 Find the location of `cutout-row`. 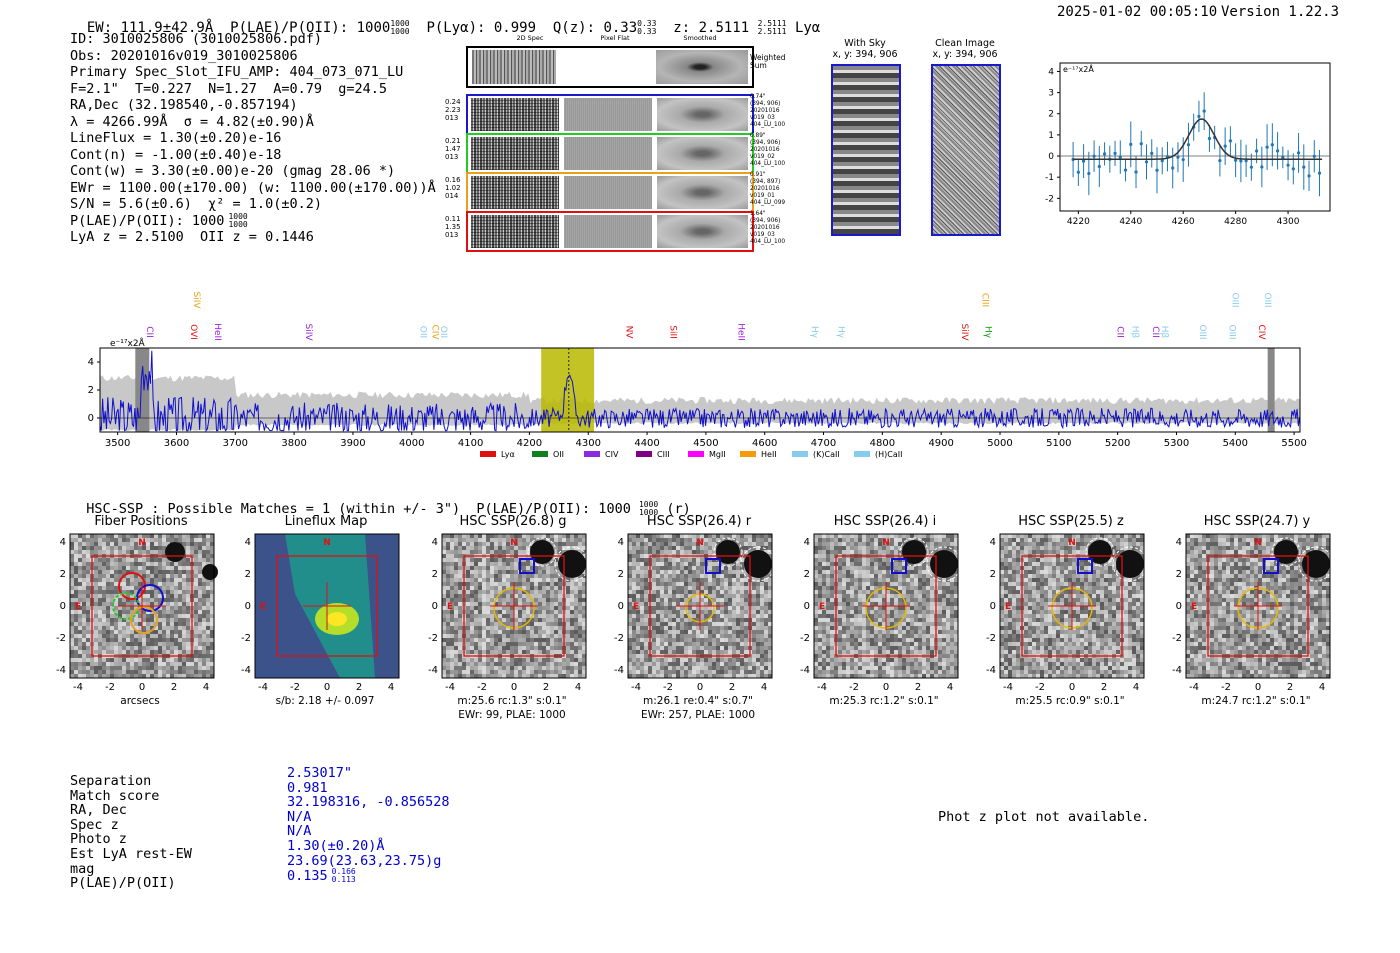

cutout-row is located at coordinates (610, 153).